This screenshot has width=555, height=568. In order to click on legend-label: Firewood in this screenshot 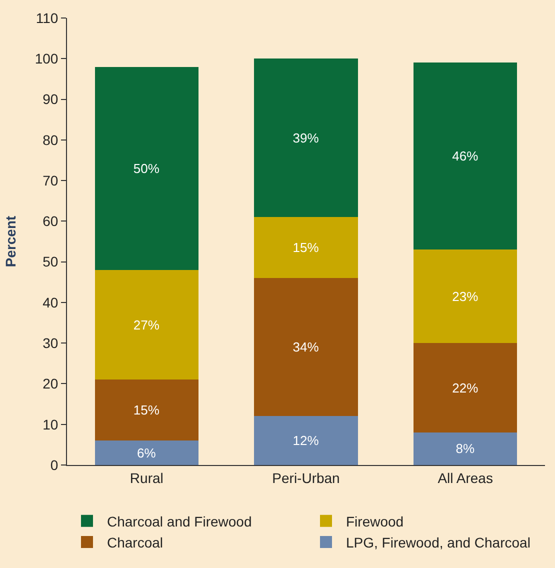, I will do `click(375, 521)`.